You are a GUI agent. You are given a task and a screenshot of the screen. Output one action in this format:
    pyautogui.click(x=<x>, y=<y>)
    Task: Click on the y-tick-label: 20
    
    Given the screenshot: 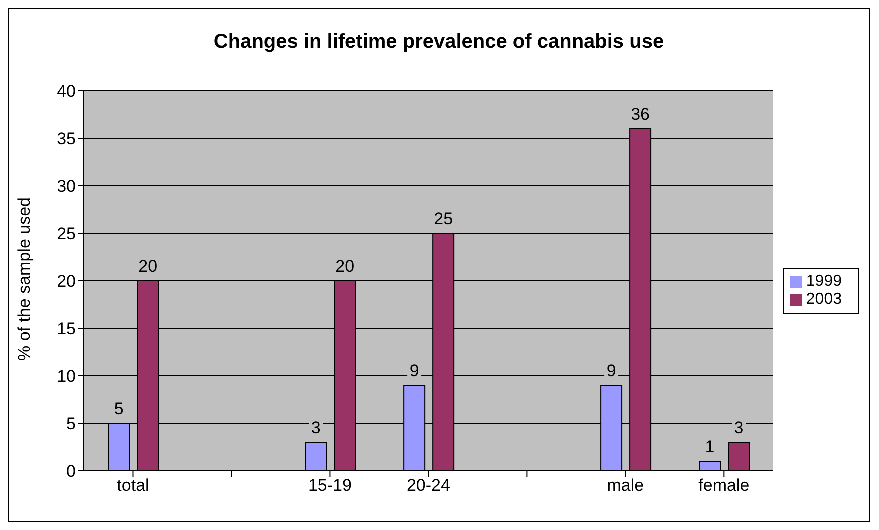 What is the action you would take?
    pyautogui.click(x=66, y=282)
    